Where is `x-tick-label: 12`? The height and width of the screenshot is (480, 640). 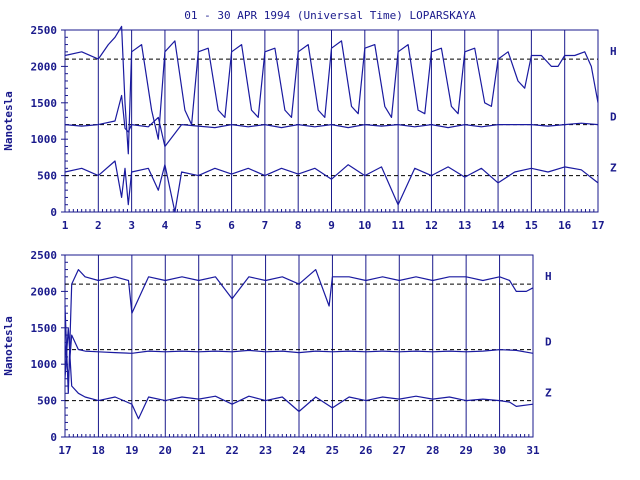 x-tick-label: 12 is located at coordinates (431, 225).